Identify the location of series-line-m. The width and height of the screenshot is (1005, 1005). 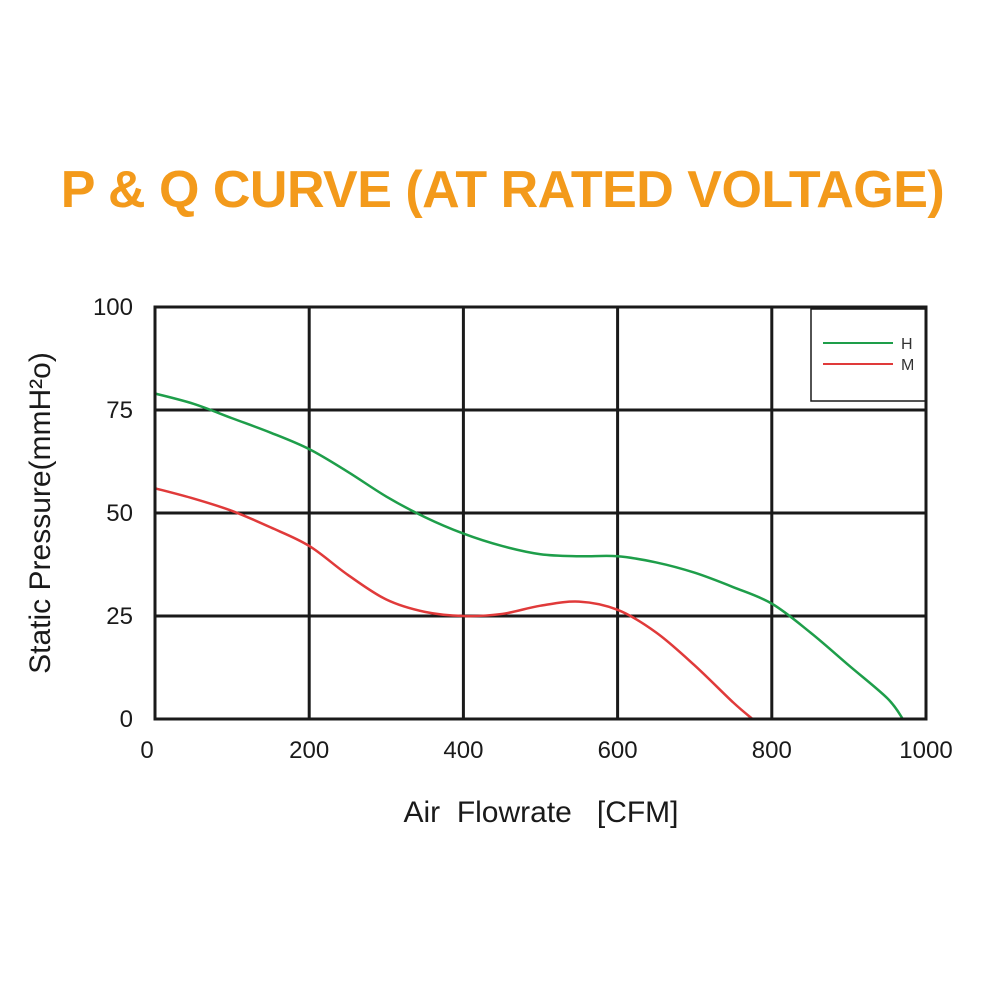
(454, 603).